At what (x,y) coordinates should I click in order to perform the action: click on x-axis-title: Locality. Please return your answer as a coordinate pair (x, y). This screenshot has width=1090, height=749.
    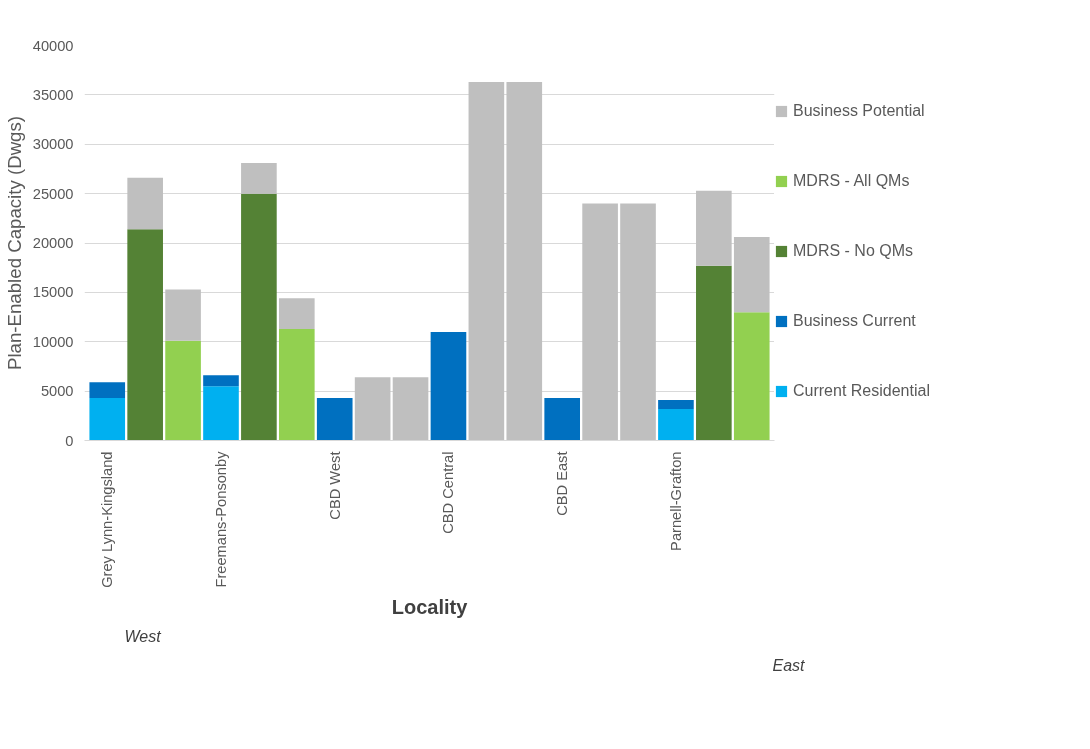
    Looking at the image, I should click on (430, 606).